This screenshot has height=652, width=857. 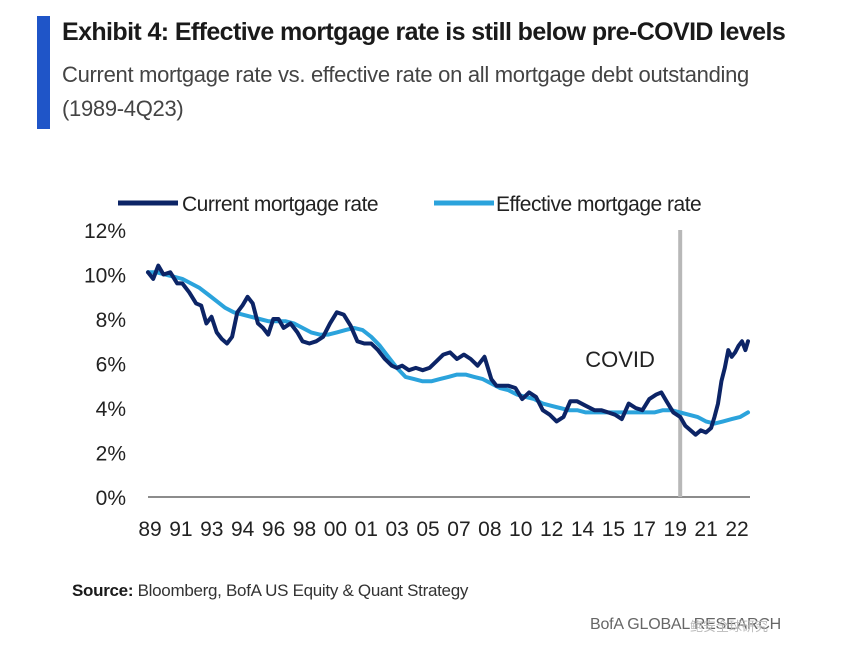 I want to click on x-tick-label: 96, so click(x=273, y=529).